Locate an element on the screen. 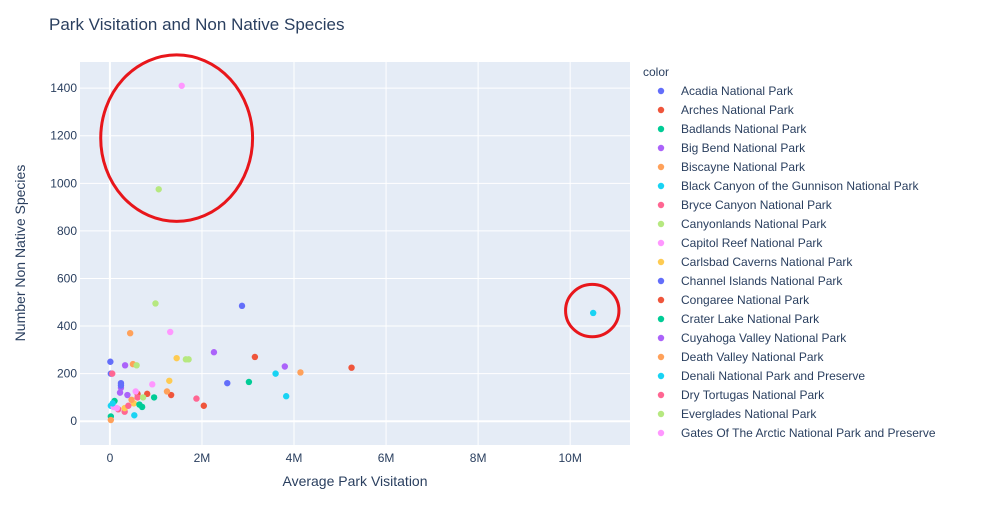 The height and width of the screenshot is (525, 982). legend-item: Biscayne National Park is located at coordinates (731, 167).